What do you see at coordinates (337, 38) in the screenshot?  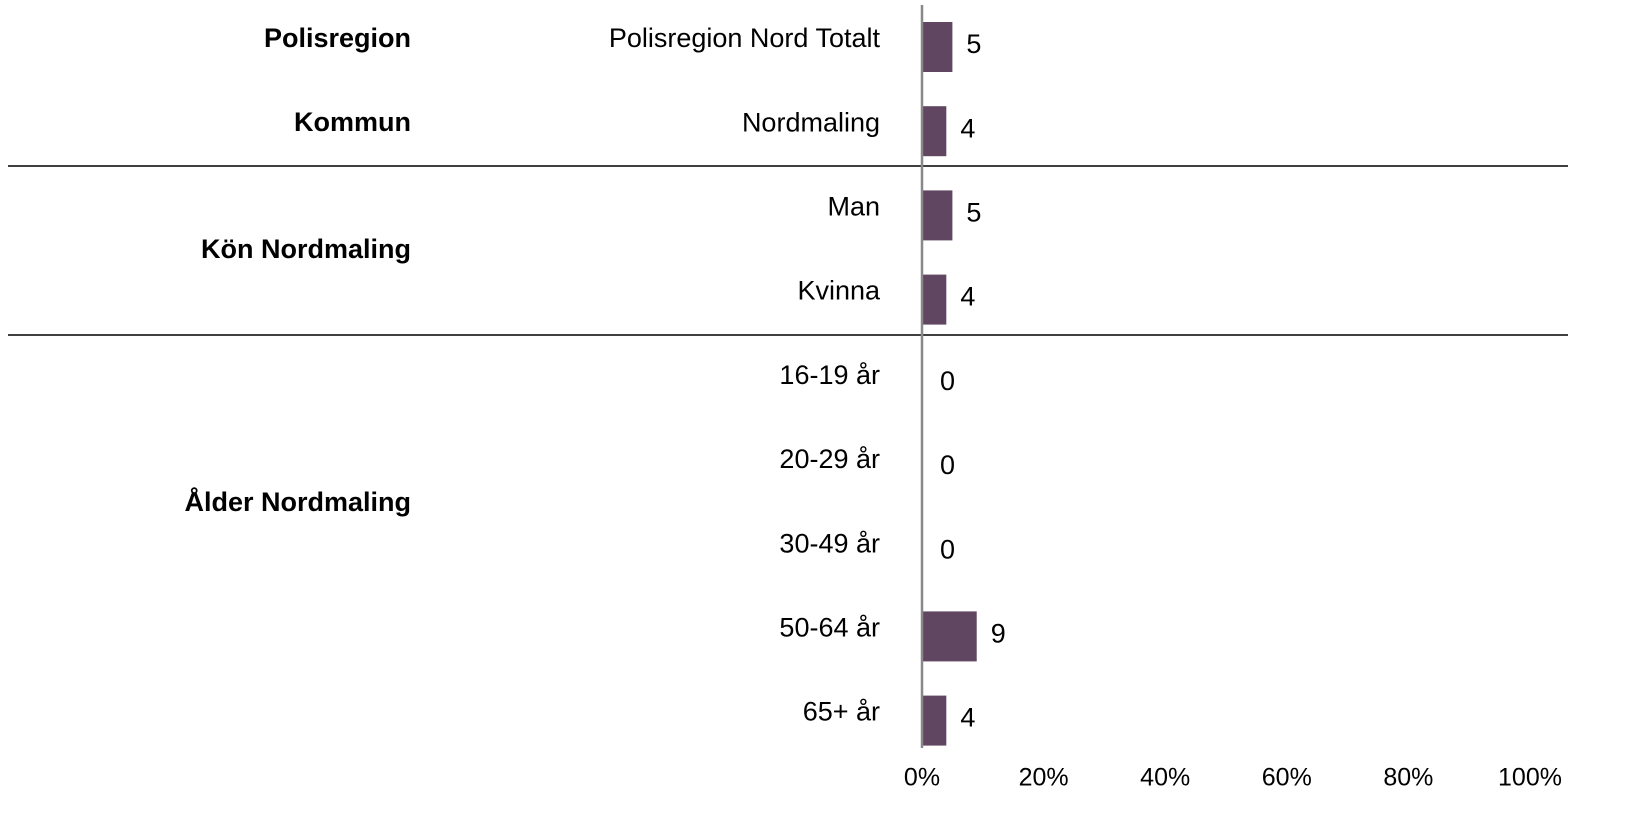 I see `group-label: Polisregion` at bounding box center [337, 38].